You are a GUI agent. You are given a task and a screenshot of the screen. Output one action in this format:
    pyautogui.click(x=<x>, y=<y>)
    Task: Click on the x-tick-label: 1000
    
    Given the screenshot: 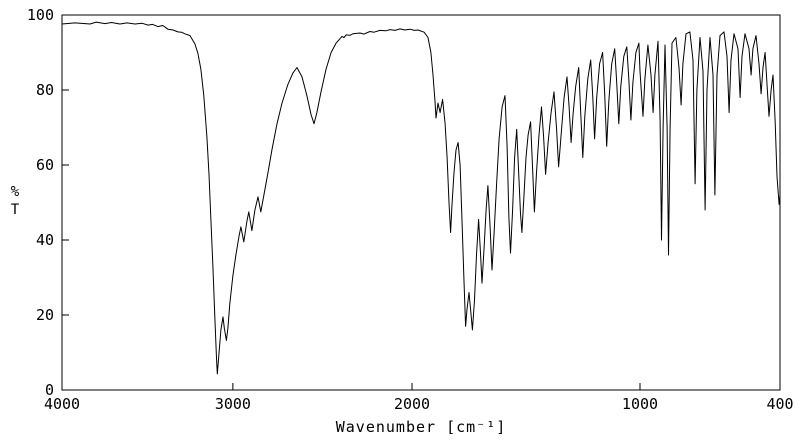 What is the action you would take?
    pyautogui.click(x=640, y=404)
    